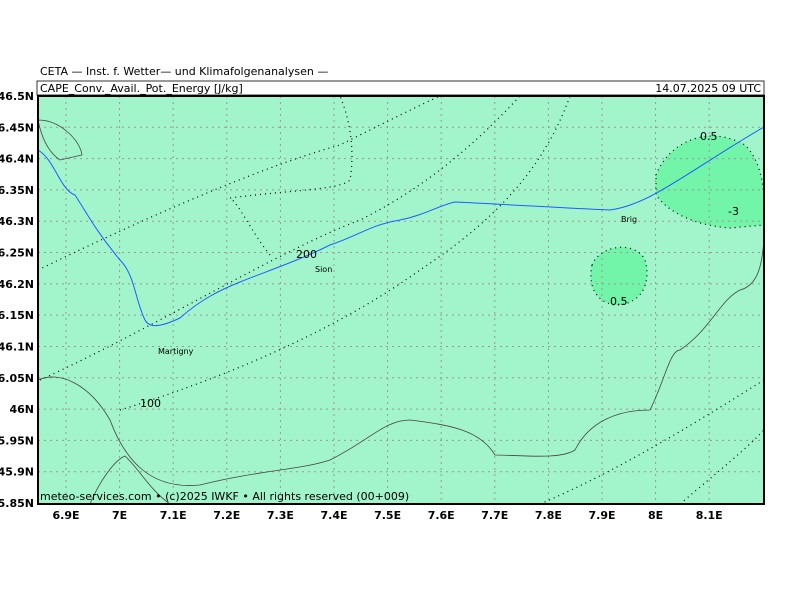  Describe the element at coordinates (601, 515) in the screenshot. I see `lon-label: 7.9E` at that location.